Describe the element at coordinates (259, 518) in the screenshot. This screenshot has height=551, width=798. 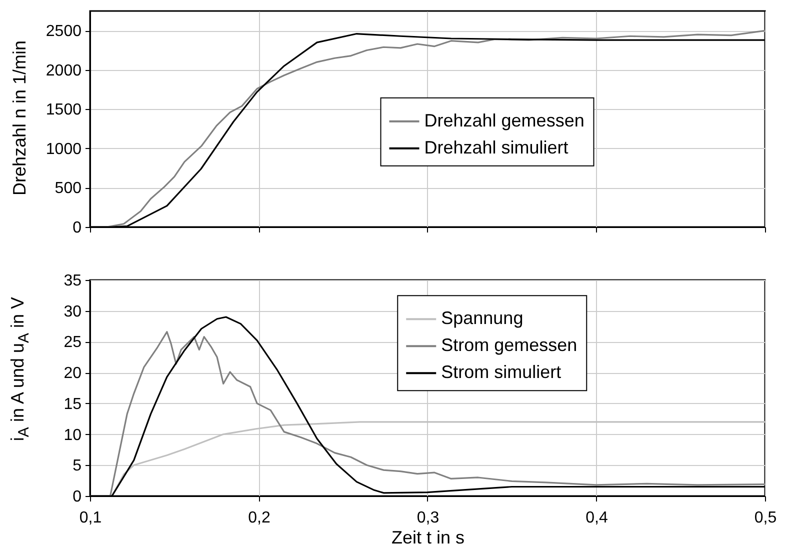
I see `x-tick-label: 0,2` at that location.